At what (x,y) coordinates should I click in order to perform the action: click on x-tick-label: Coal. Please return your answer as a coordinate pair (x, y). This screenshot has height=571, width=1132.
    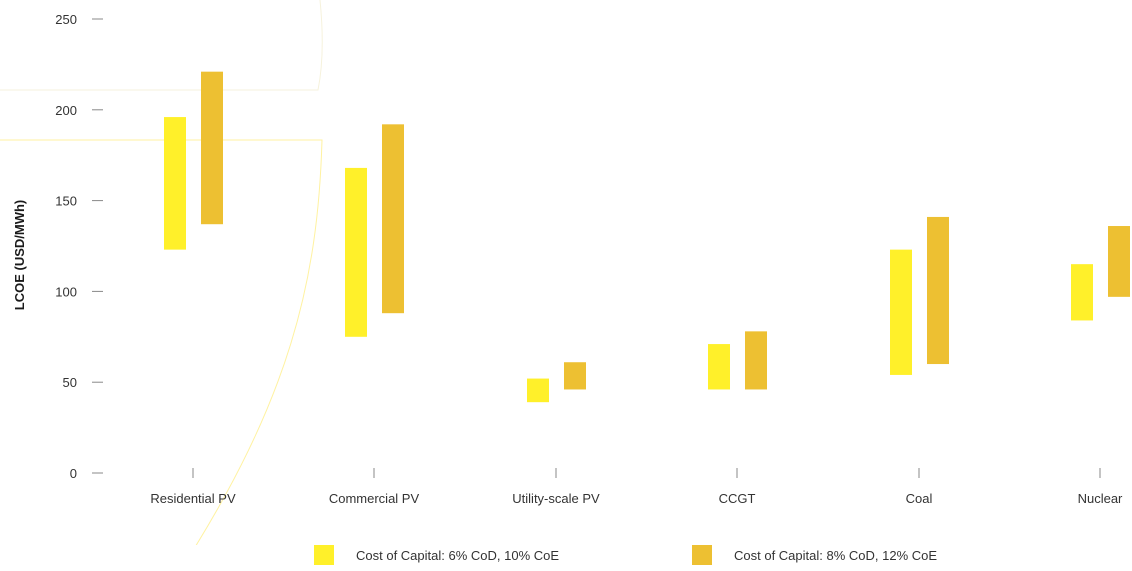
    Looking at the image, I should click on (919, 498).